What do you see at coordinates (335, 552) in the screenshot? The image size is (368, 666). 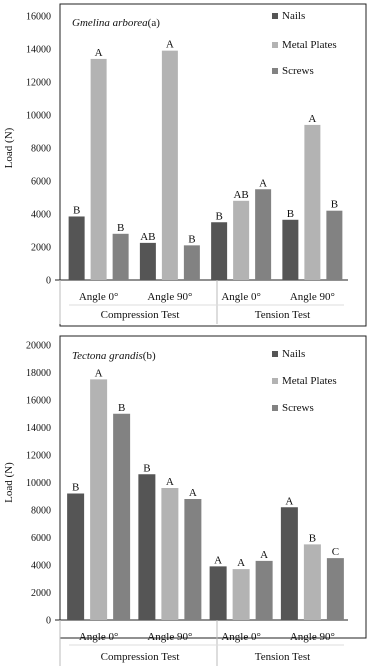 I see `significance-letter: C` at bounding box center [335, 552].